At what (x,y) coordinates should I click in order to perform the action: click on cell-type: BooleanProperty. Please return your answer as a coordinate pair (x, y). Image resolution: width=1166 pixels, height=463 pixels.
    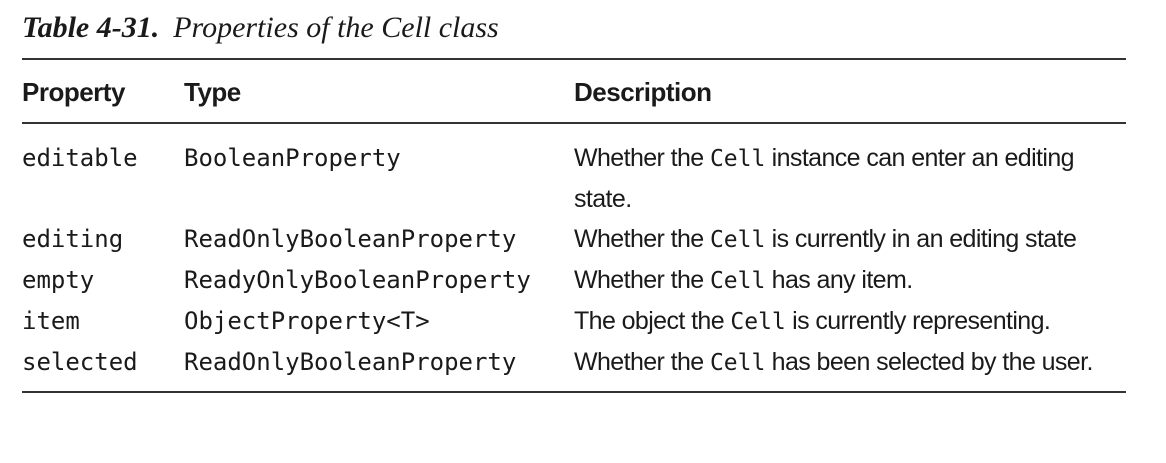
    Looking at the image, I should click on (292, 158).